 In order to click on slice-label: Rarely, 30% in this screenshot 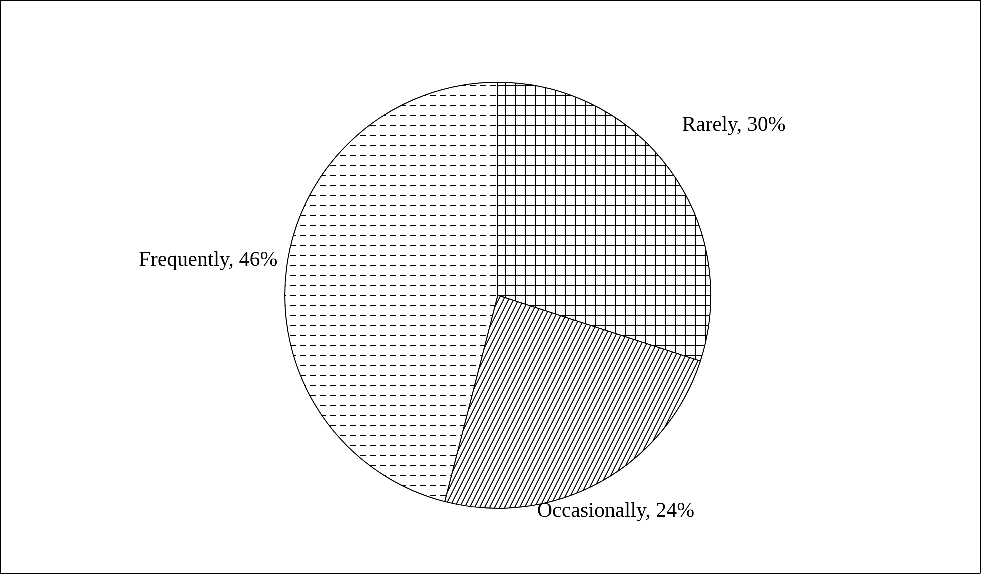, I will do `click(734, 124)`.